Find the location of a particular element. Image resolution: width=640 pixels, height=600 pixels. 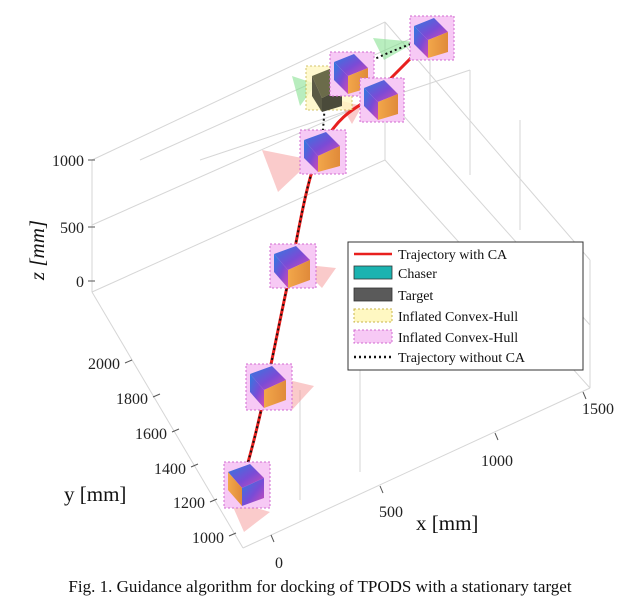

legend-label-trajectory-with-ca: Trajectory with CA is located at coordinates (453, 255).